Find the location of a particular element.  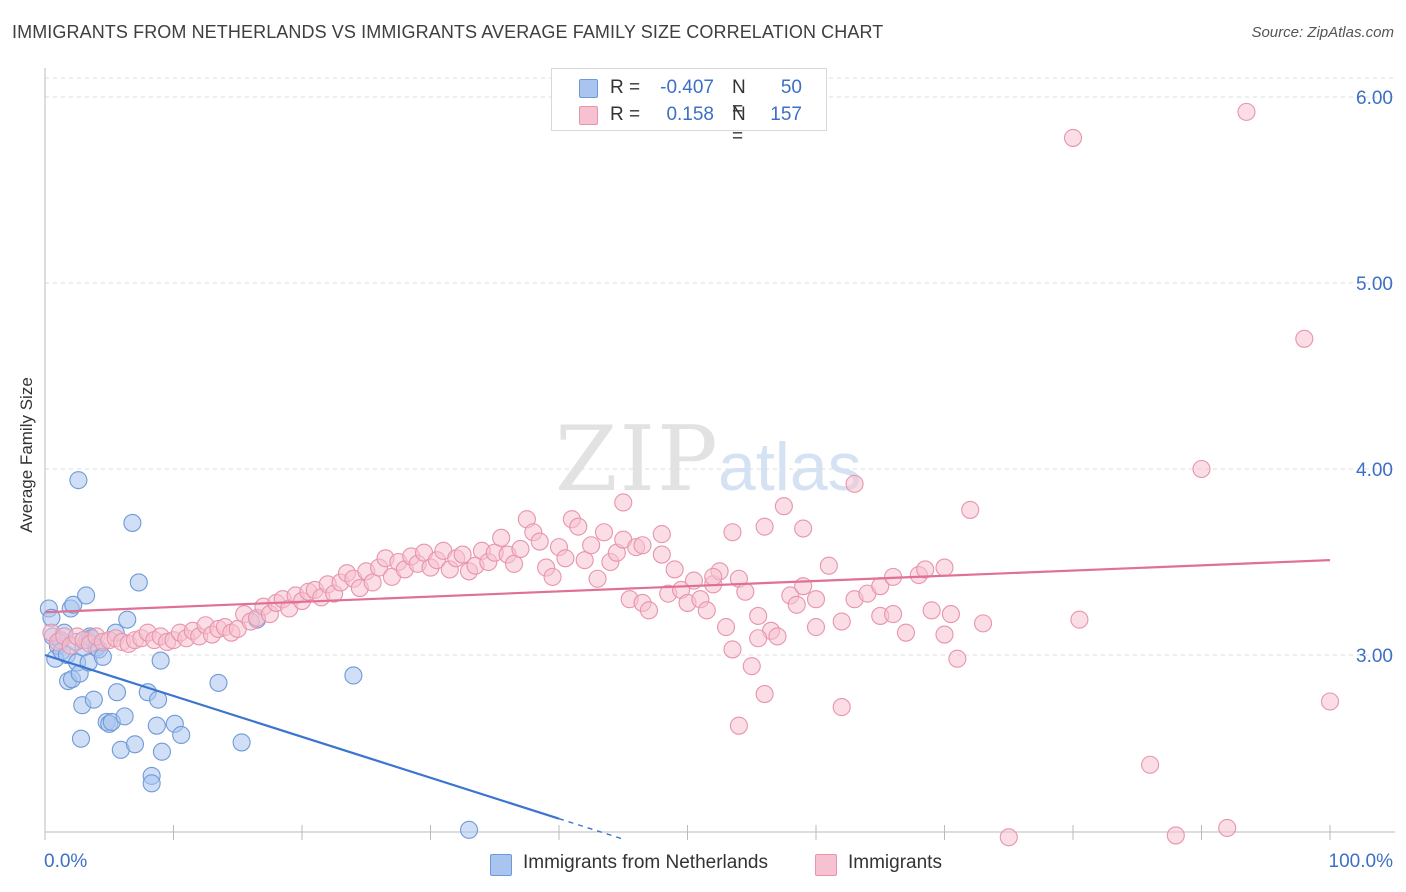

correlation-legend: R = -0.407 N = 50 R = 0.158 N = 157 is located at coordinates (689, 107).